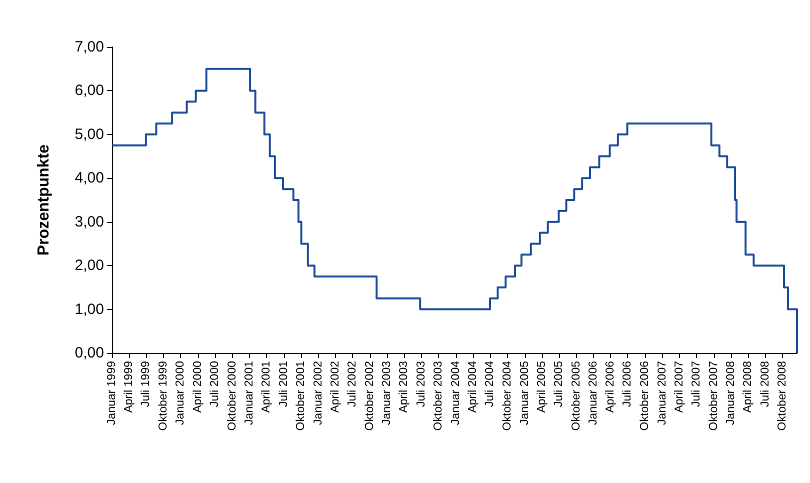 This screenshot has height=483, width=810. Describe the element at coordinates (542, 387) in the screenshot. I see `x-tick-label: April 2005` at that location.